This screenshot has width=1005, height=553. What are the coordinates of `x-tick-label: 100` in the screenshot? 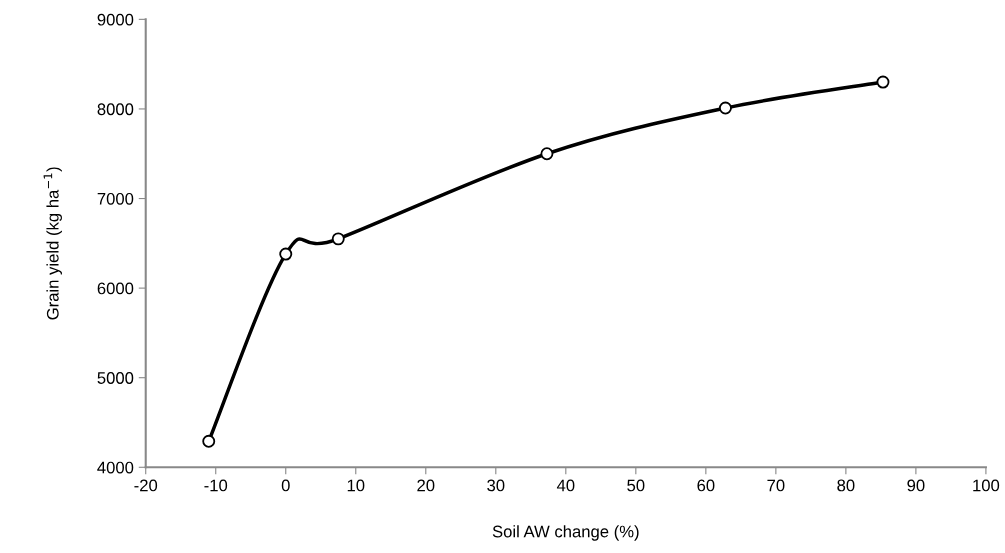 It's located at (986, 485).